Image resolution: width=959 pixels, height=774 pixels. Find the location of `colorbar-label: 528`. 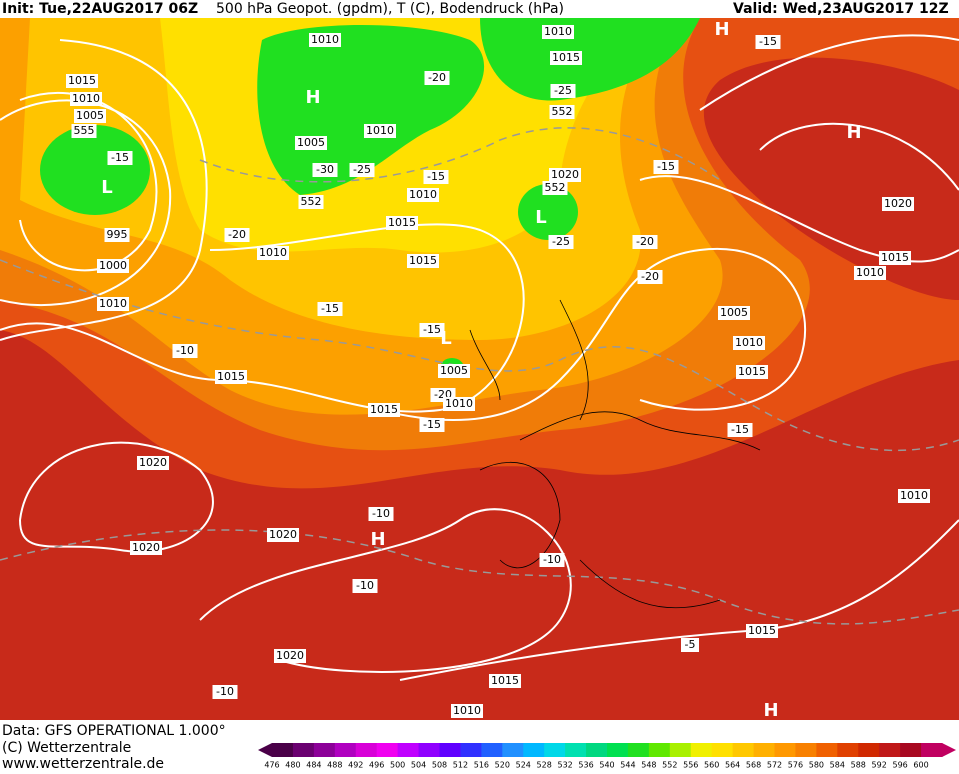

colorbar-label: 528 is located at coordinates (544, 765).